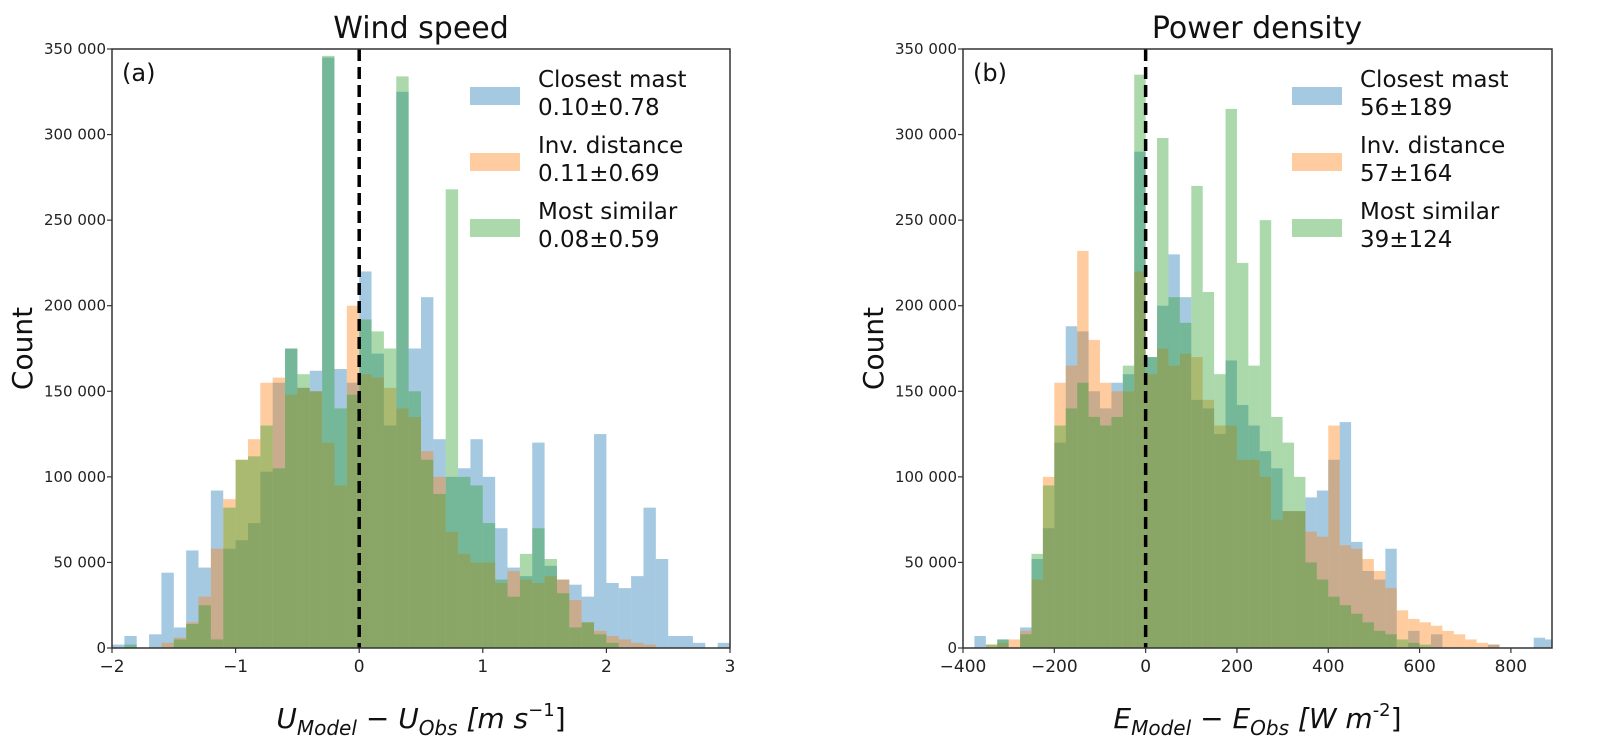 The image size is (1608, 751). I want to click on x-axis-label-part: ], so click(1396, 718).